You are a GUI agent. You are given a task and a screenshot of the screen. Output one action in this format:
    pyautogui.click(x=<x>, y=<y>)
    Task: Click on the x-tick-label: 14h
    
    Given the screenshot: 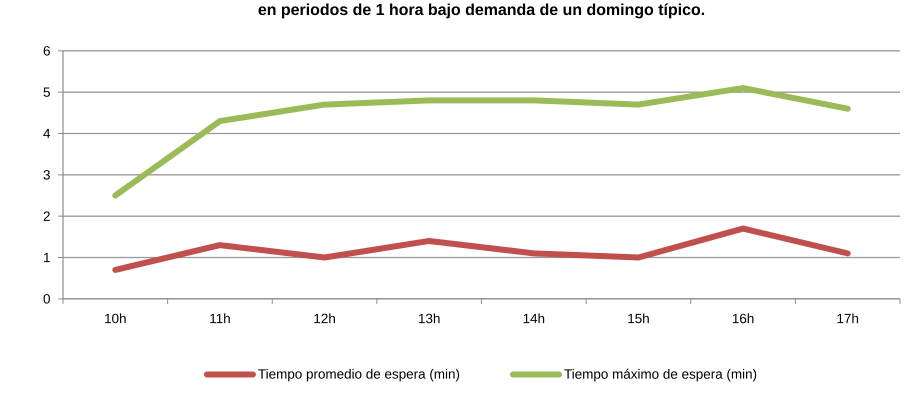 What is the action you would take?
    pyautogui.click(x=534, y=318)
    